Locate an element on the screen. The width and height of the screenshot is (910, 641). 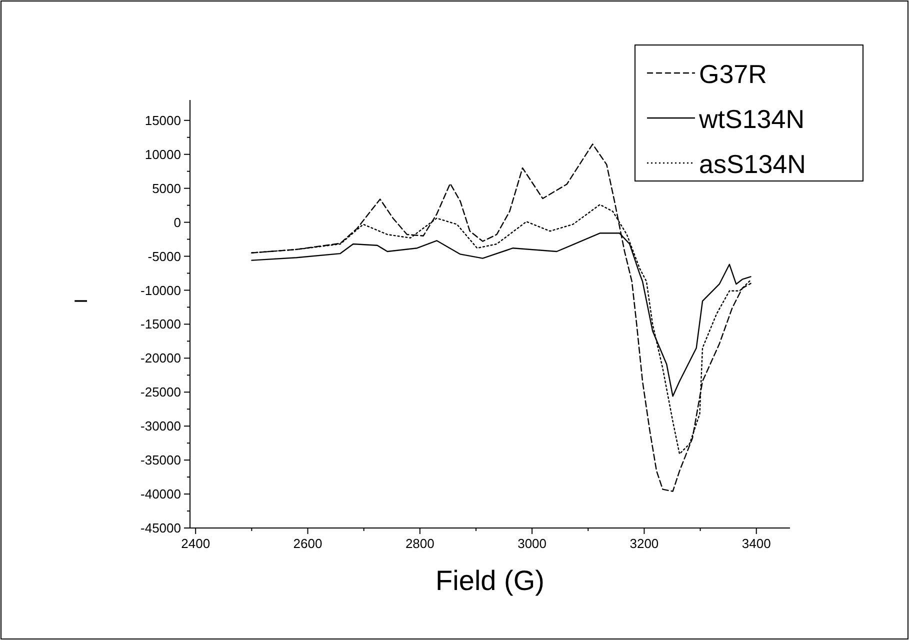
x-axis-title: Field (G) is located at coordinates (490, 580).